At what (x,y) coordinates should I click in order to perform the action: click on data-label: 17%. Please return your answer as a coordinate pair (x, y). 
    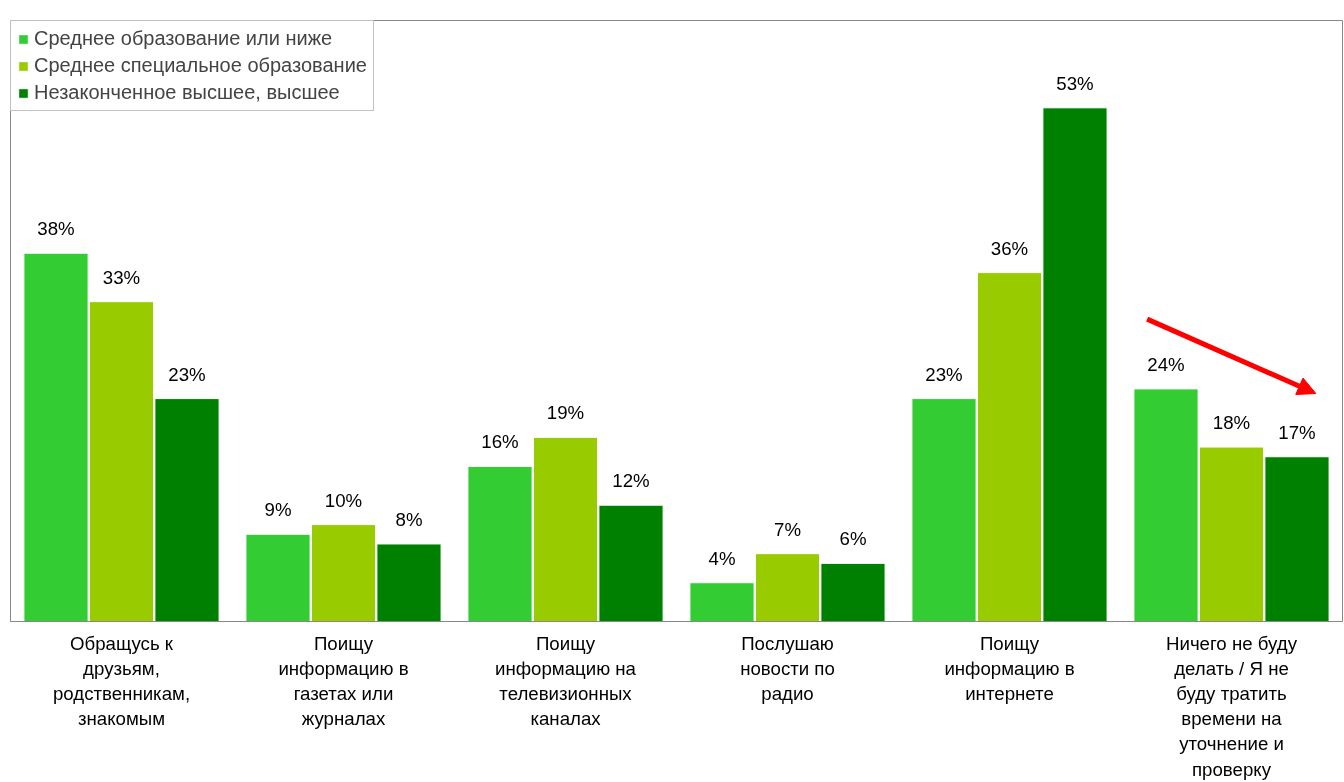
    Looking at the image, I should click on (1297, 432).